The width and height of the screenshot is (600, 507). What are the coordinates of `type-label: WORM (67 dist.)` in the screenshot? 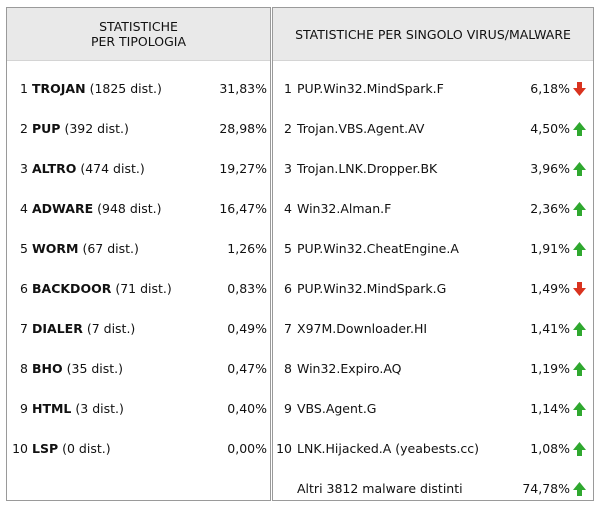 It's located at (85, 249).